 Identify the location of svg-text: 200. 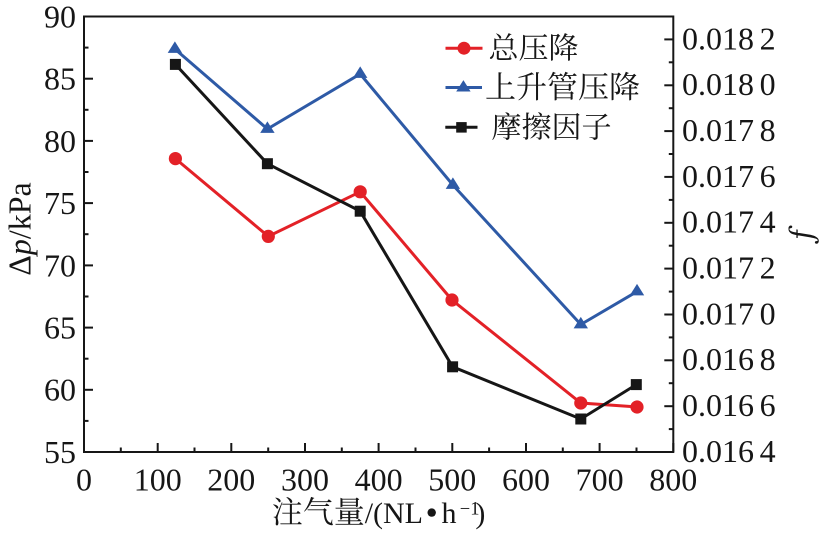
(231, 480).